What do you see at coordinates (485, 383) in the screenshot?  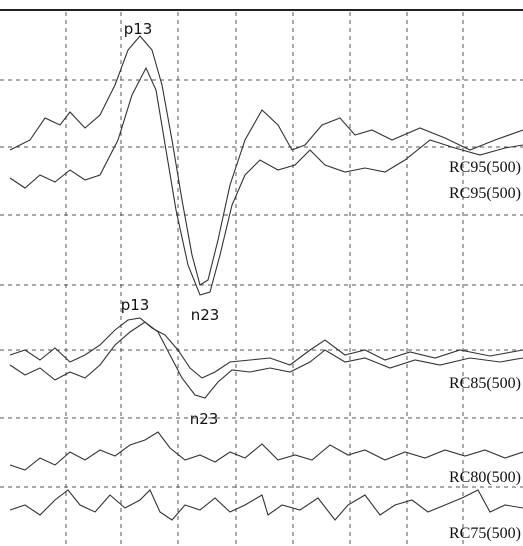 I see `trace-label: RC85(500)` at bounding box center [485, 383].